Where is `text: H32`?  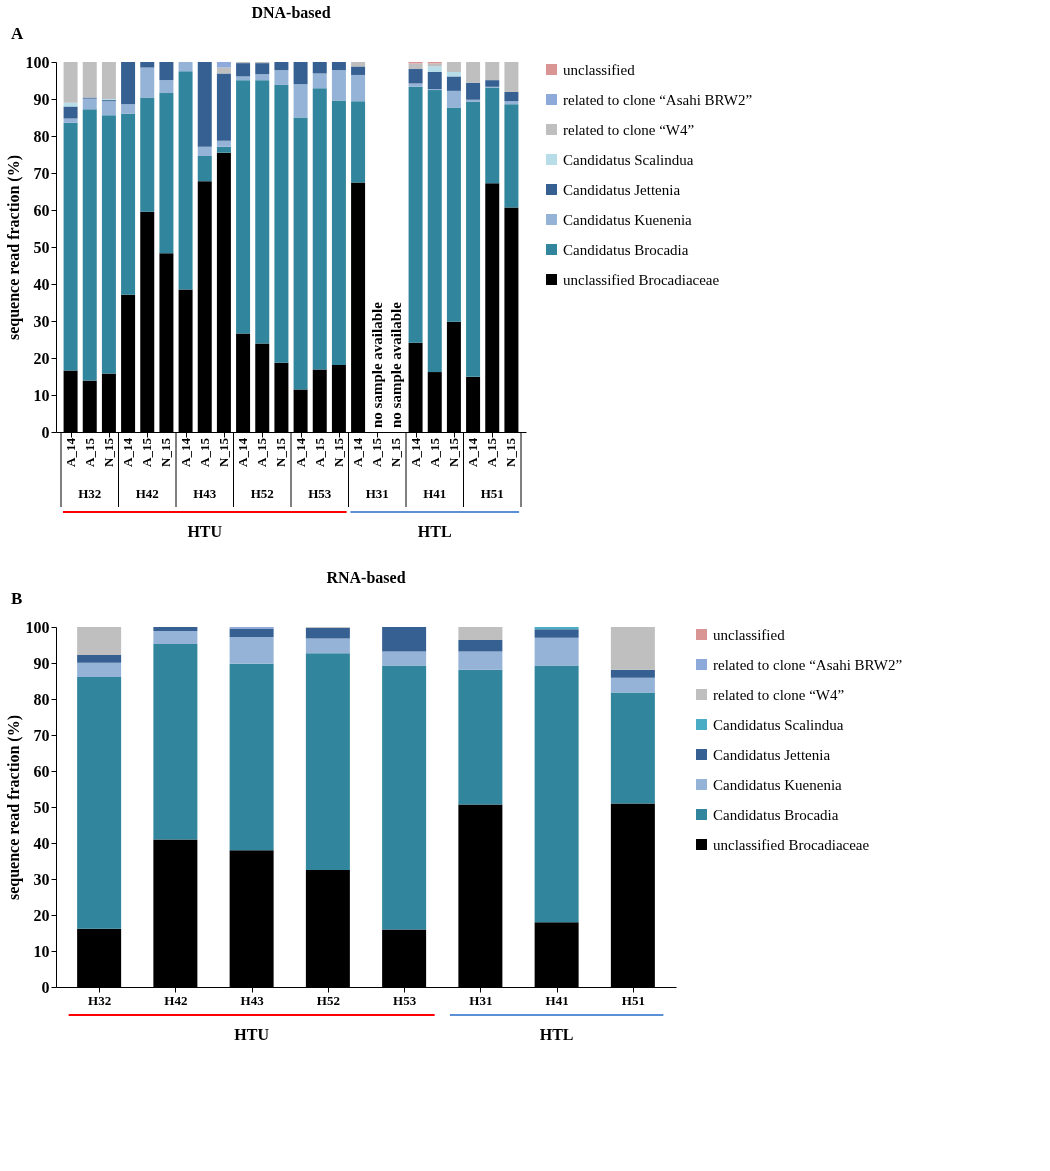 text: H32 is located at coordinates (90, 493).